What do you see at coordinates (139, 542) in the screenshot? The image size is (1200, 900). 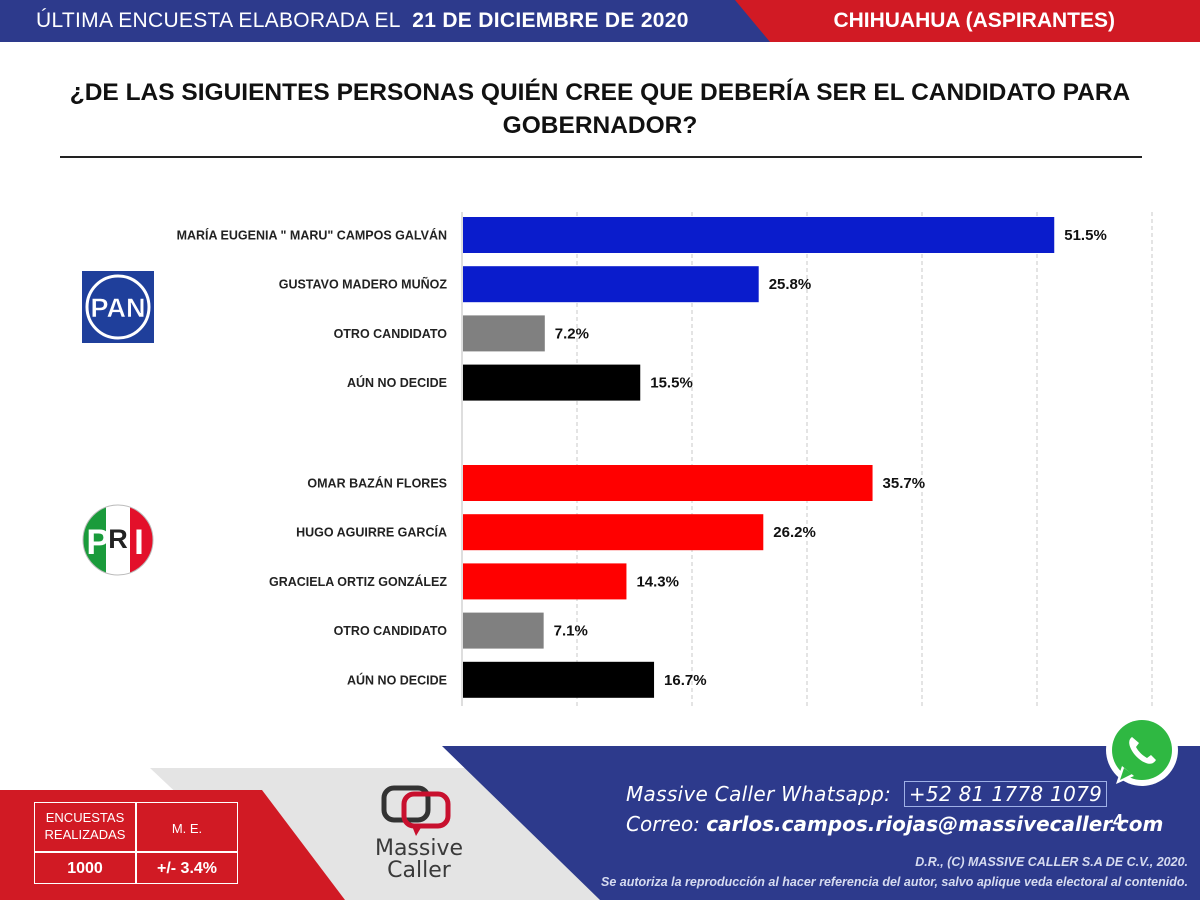 I see `pri-letter-i: I` at bounding box center [139, 542].